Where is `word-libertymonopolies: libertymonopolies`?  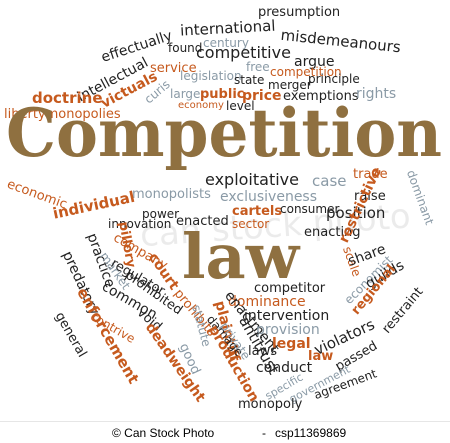
word-libertymonopolies: libertymonopolies is located at coordinates (62, 114).